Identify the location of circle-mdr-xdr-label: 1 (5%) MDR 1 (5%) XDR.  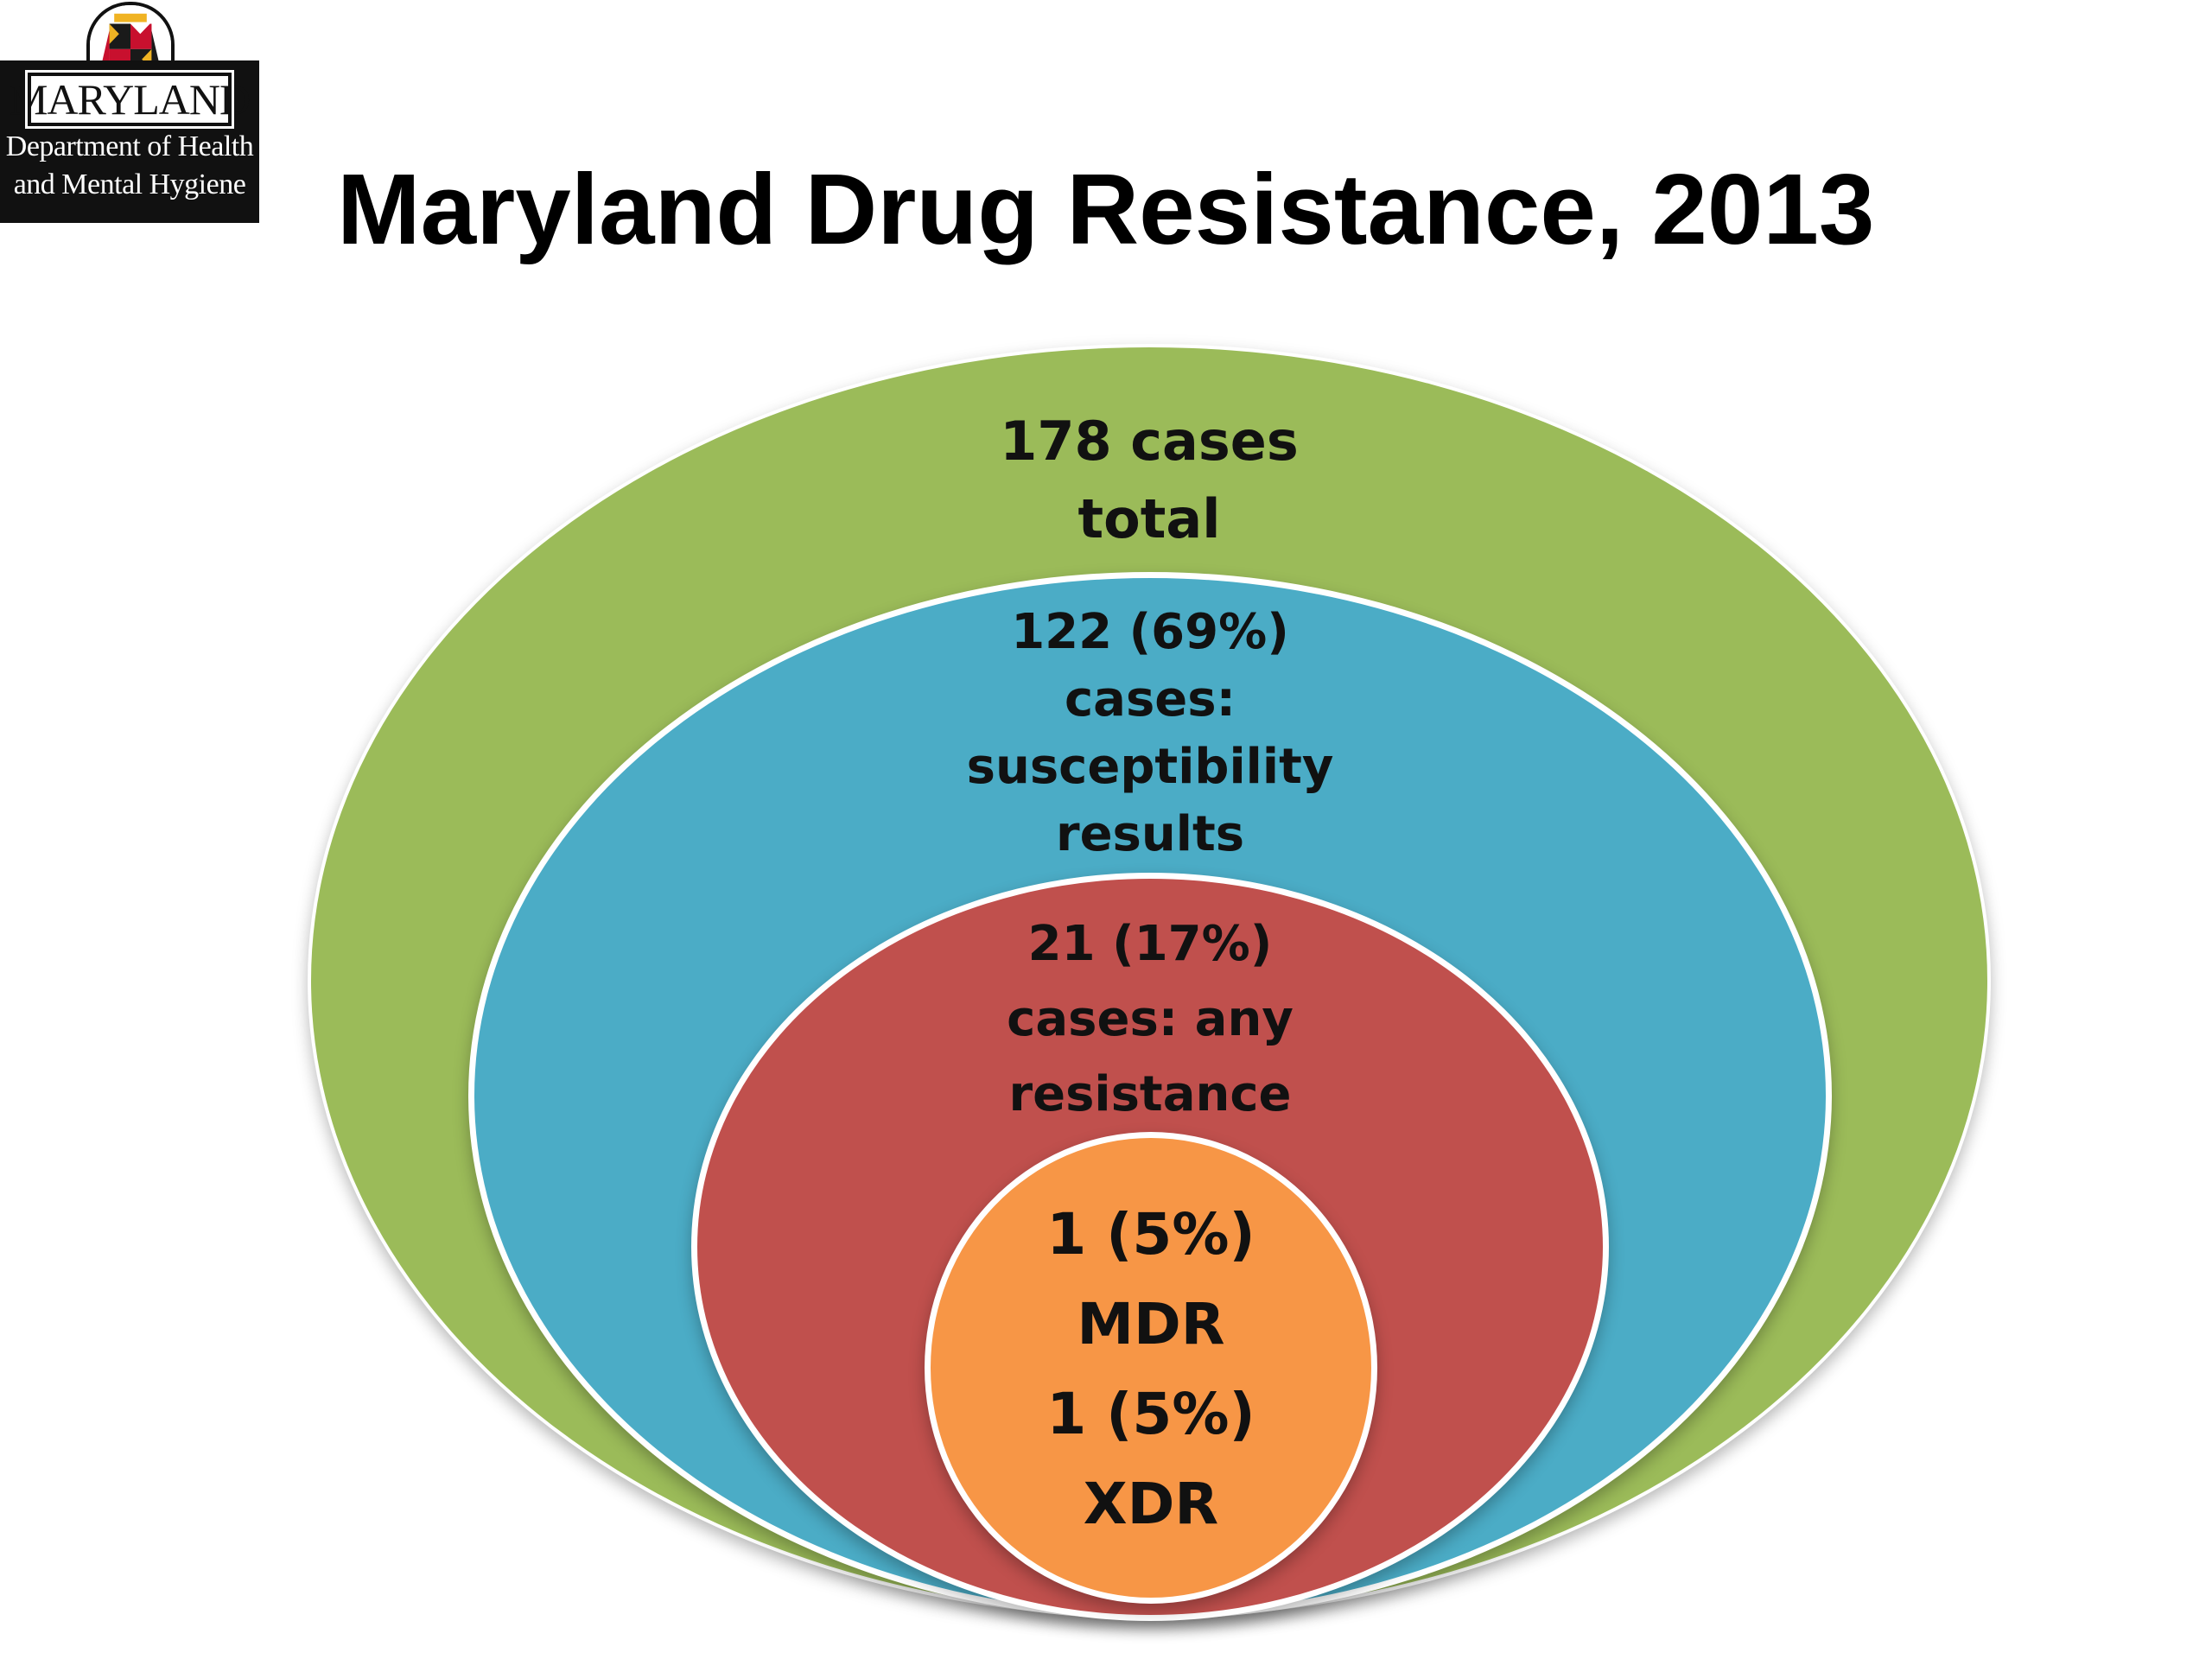
(1151, 1369).